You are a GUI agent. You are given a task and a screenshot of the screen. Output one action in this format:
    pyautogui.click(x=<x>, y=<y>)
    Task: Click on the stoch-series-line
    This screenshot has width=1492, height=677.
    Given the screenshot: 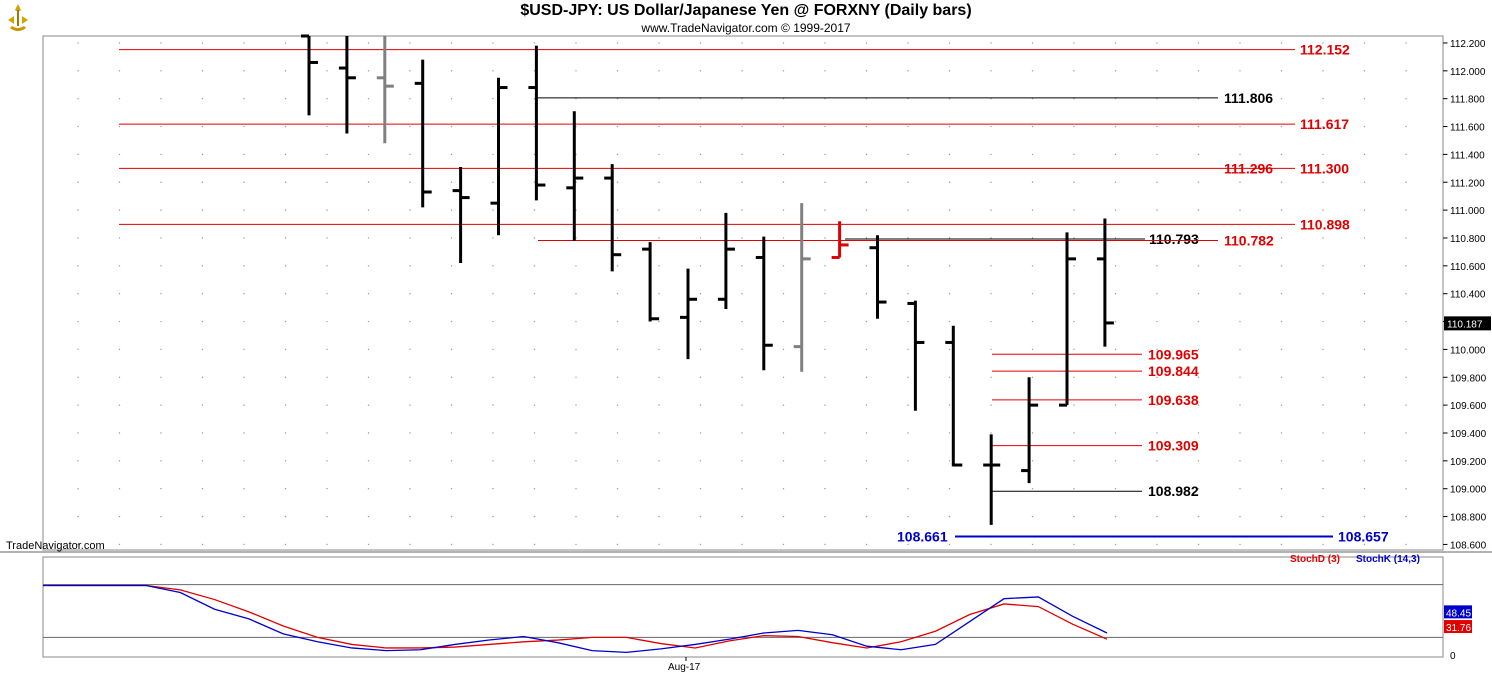 What is the action you would take?
    pyautogui.click(x=575, y=619)
    